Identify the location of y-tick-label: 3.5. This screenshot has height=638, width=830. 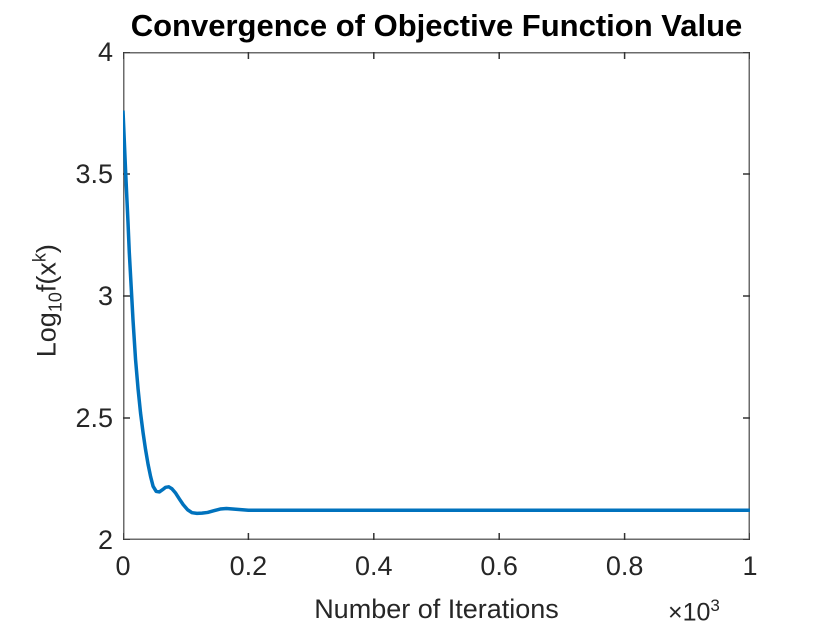
(94, 174).